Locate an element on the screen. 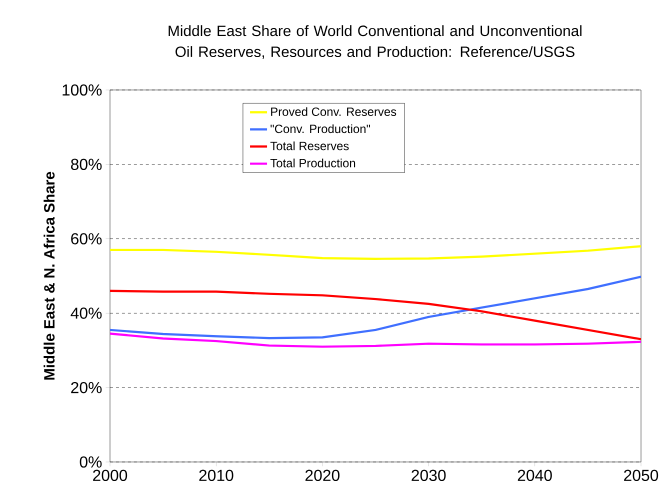 The image size is (667, 502). x-tick-label: 2040 is located at coordinates (535, 476).